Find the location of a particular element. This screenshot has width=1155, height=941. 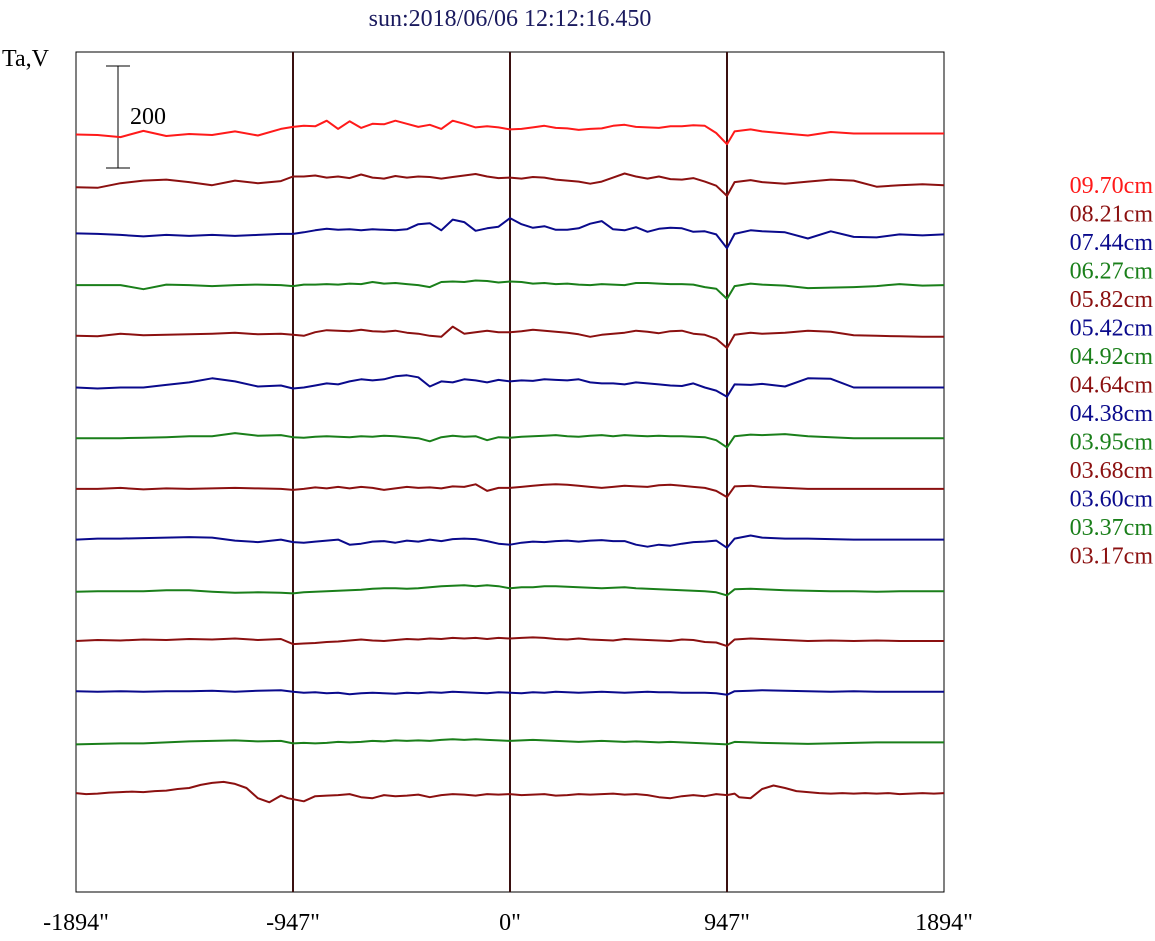

series-line-09.70cm is located at coordinates (509, 132).